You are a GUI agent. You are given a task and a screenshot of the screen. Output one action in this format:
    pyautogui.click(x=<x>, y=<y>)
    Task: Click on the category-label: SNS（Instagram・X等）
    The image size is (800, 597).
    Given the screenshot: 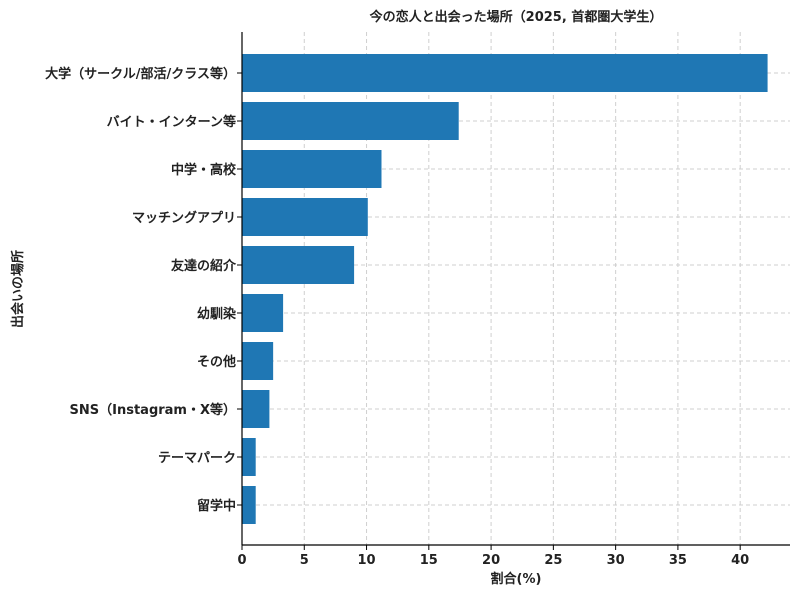 What is the action you would take?
    pyautogui.click(x=153, y=410)
    